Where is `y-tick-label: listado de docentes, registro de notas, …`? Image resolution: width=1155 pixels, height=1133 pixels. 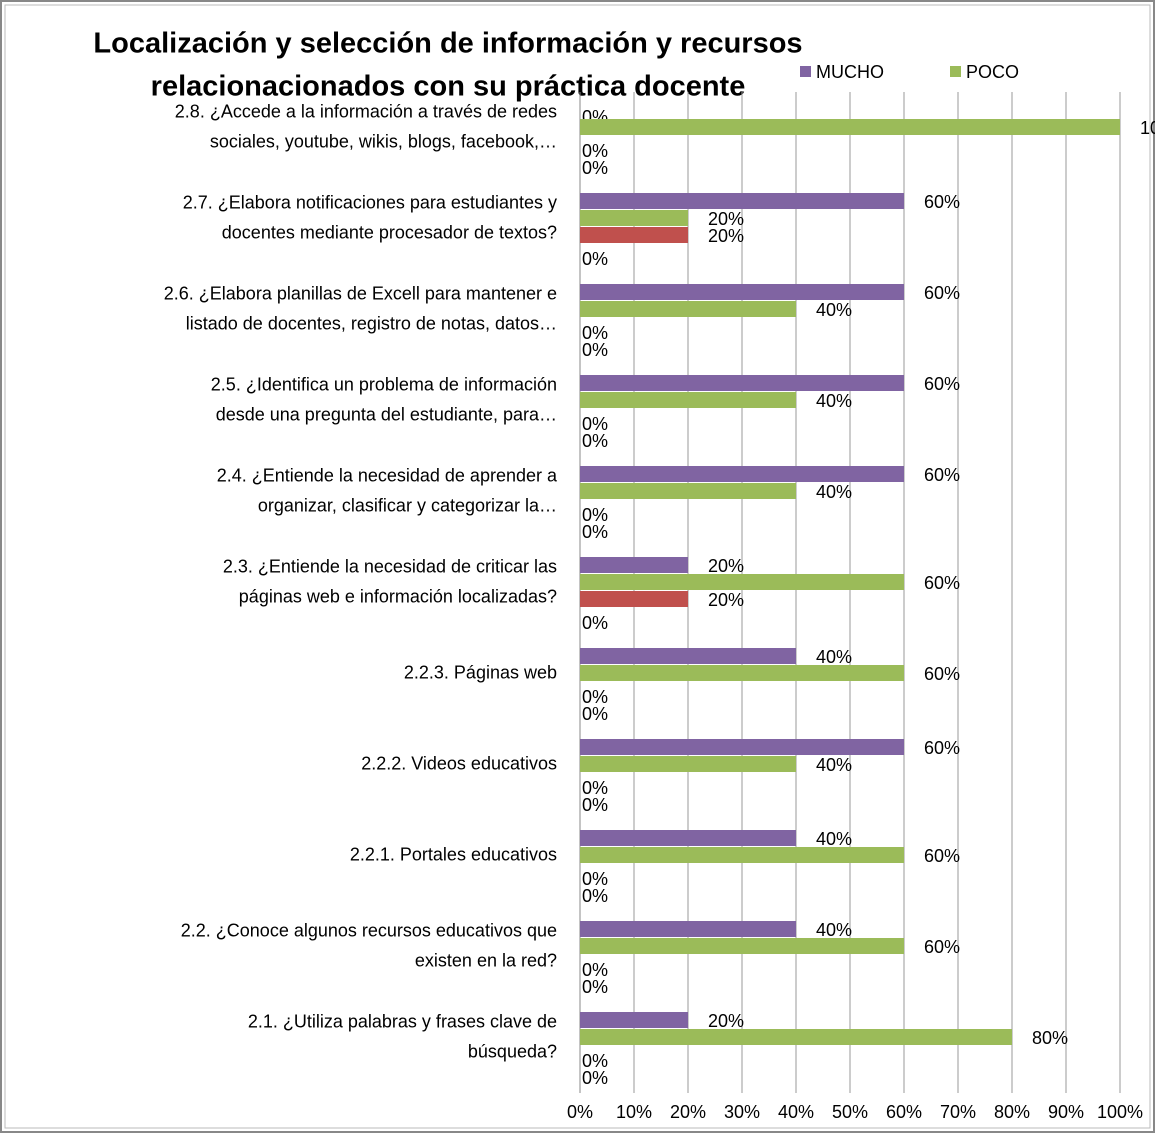
y-tick-label: listado de docentes, registro de notas, … is located at coordinates (371, 323).